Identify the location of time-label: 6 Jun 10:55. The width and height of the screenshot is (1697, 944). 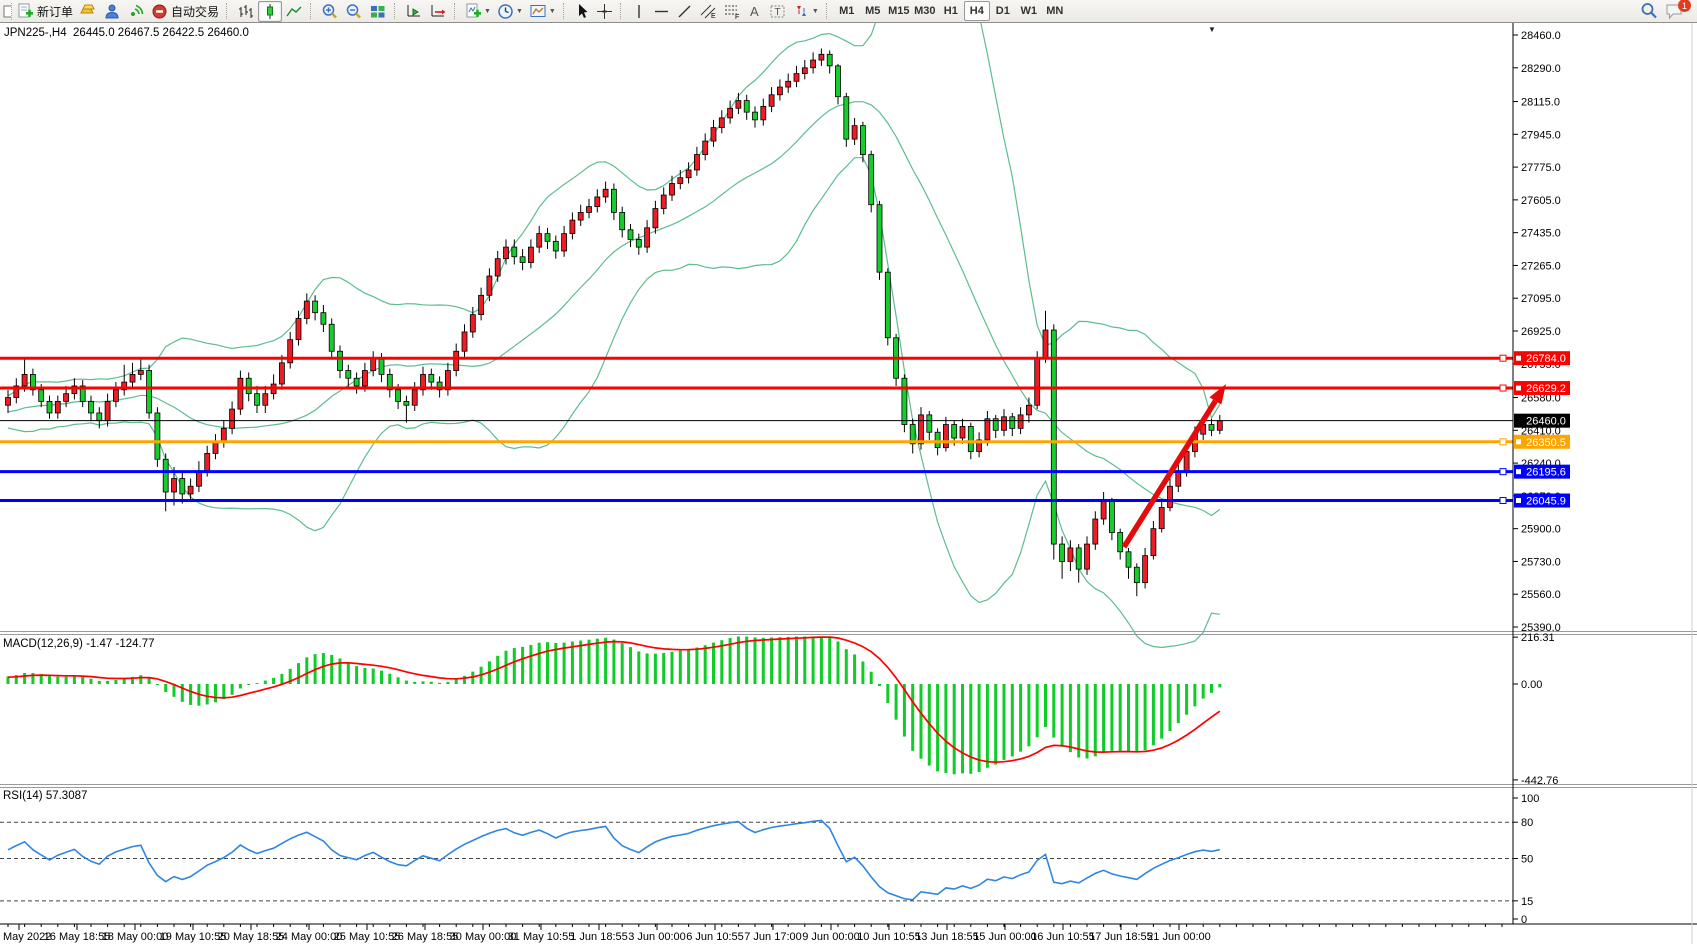
(715, 937).